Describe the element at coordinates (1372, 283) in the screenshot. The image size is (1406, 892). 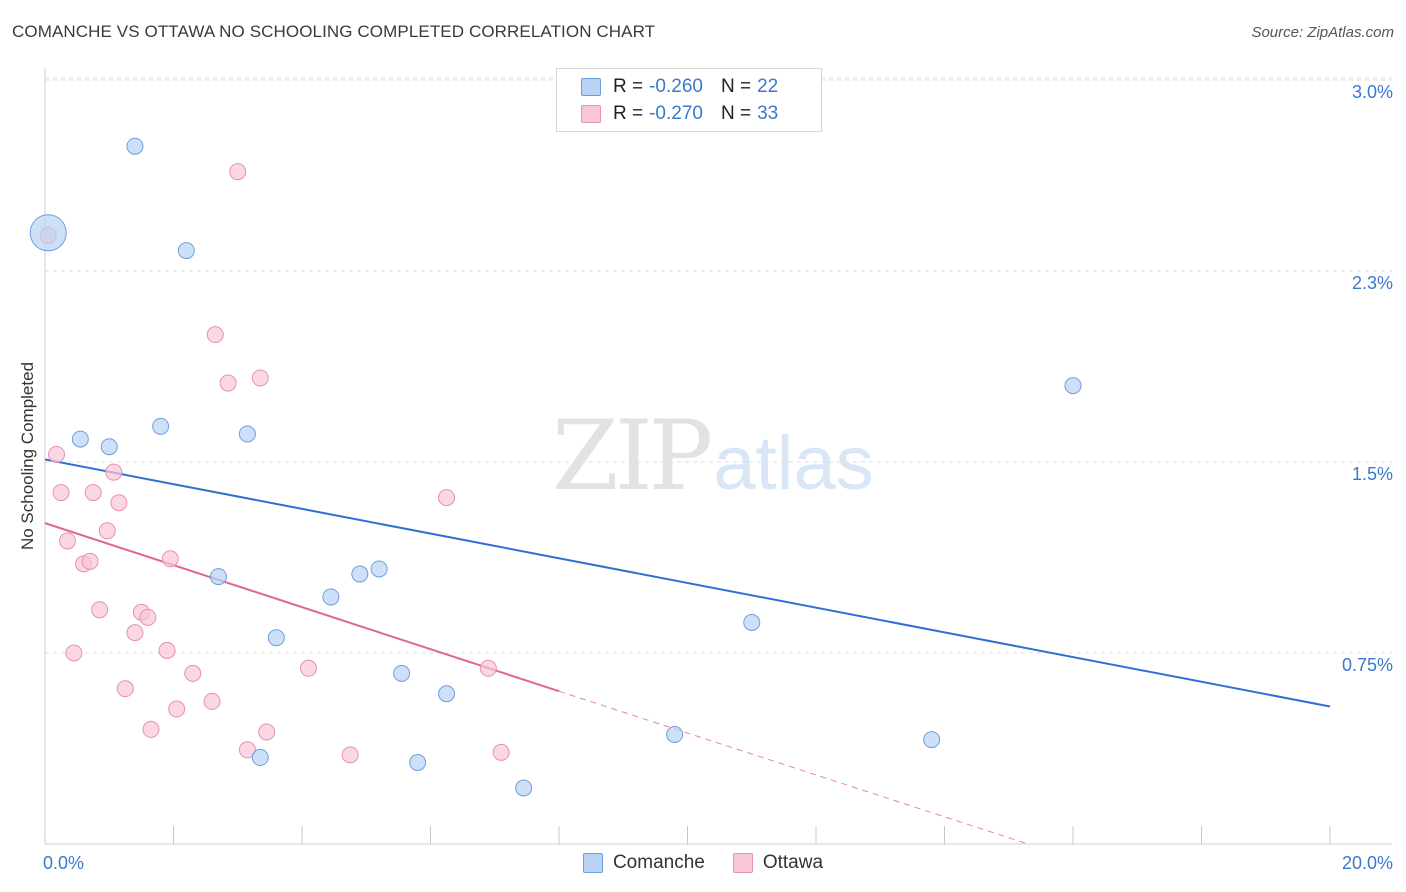
I see `y-tick-label: 2.3%` at that location.